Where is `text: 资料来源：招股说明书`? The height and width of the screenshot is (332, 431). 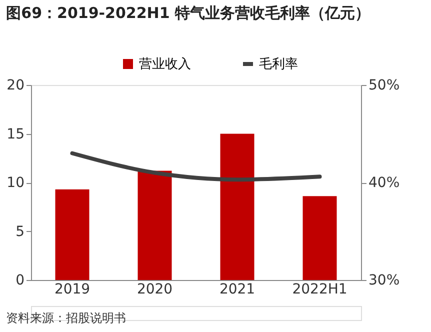
text: 资料来源：招股说明书 is located at coordinates (66, 318).